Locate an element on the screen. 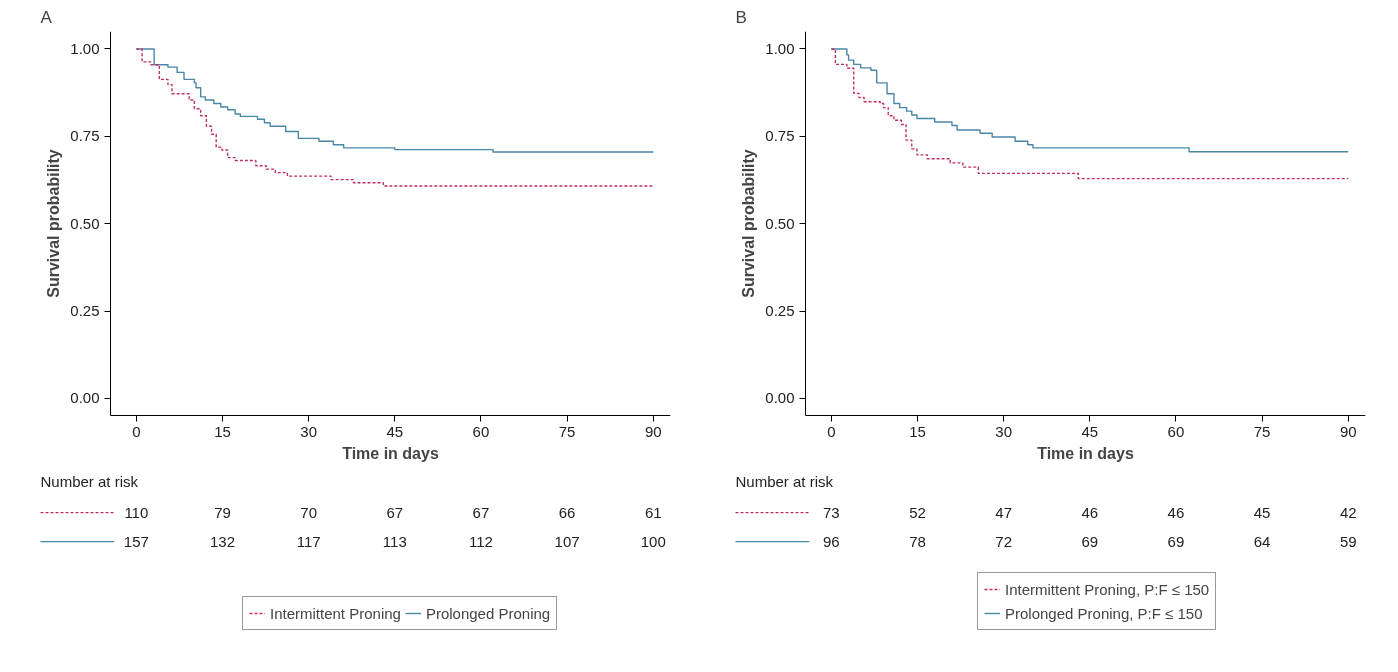  legend-label: Intermittent Proning, P:F ≤ 150 is located at coordinates (1107, 589).